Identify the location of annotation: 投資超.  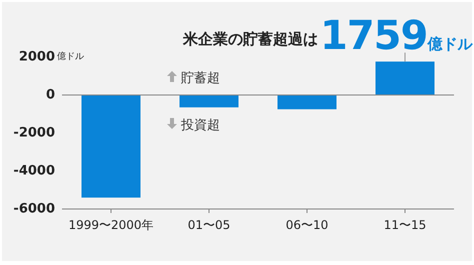
(200, 125).